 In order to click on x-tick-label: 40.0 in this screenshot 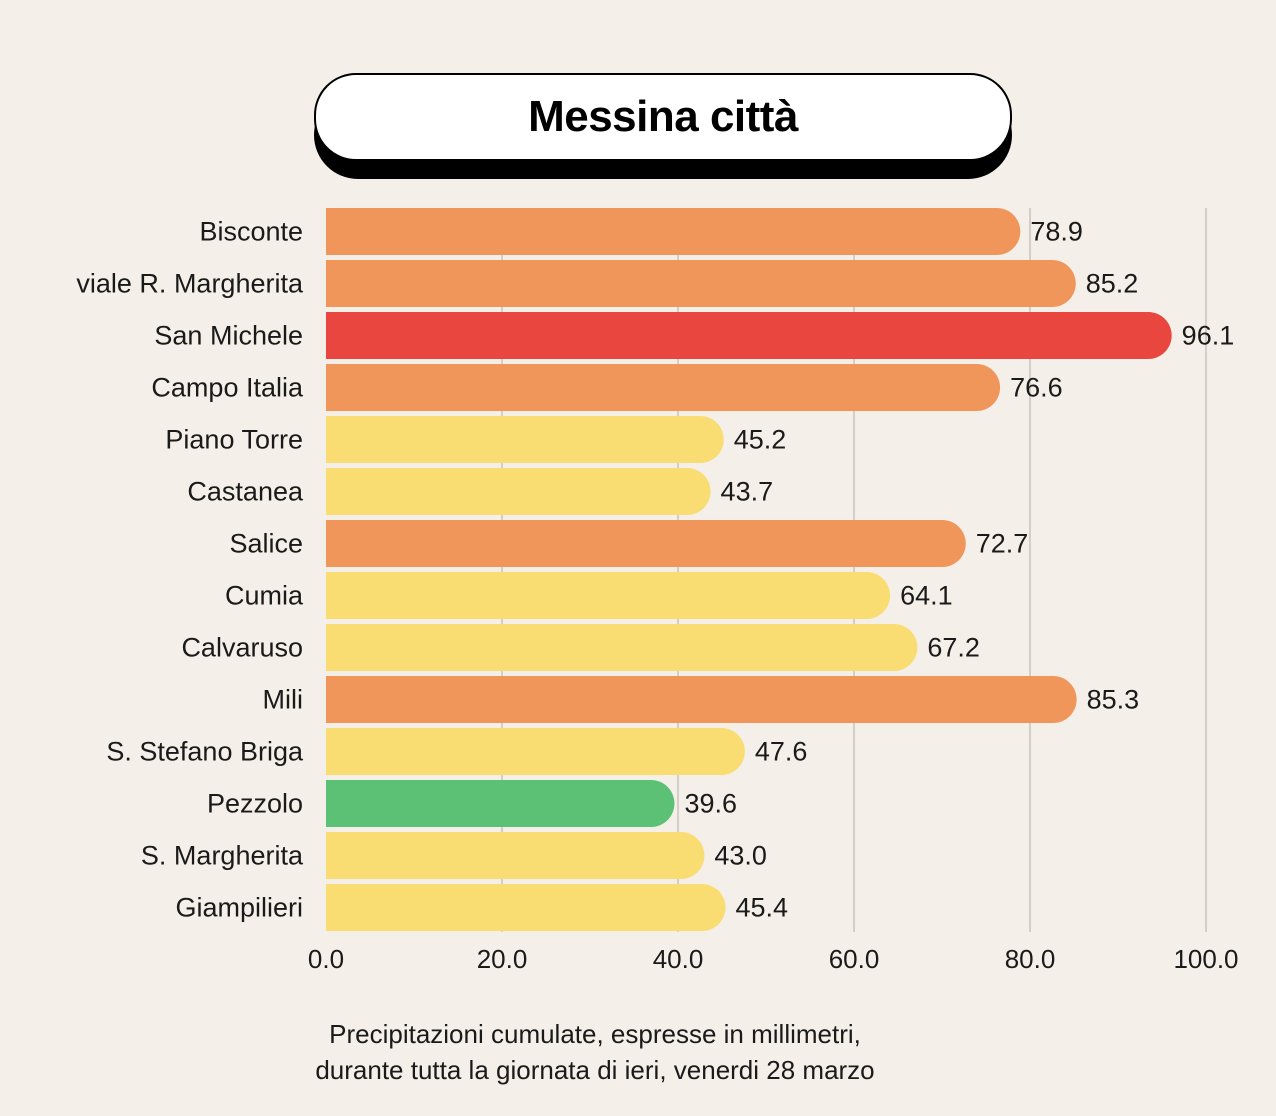, I will do `click(678, 959)`.